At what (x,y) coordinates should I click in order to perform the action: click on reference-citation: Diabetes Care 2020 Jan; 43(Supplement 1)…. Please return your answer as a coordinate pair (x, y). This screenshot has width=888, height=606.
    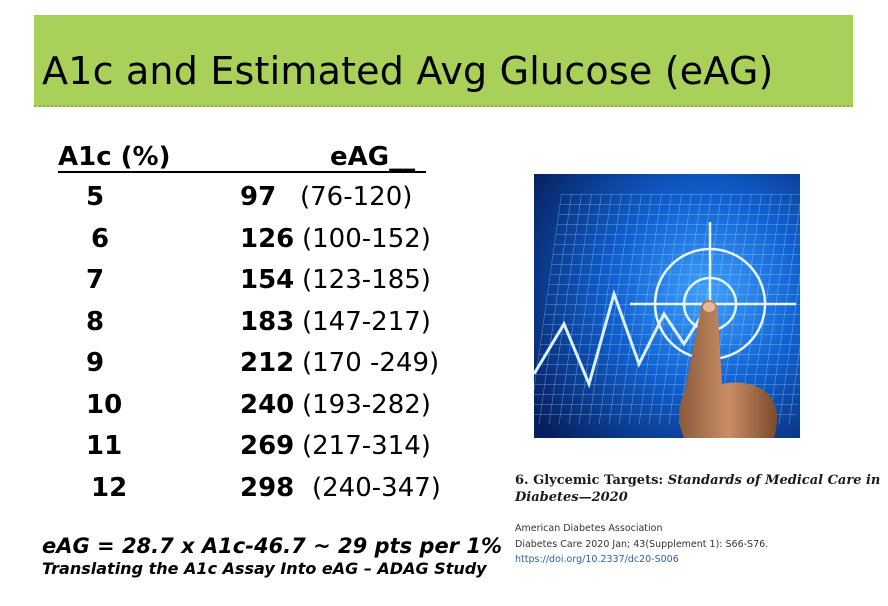
    Looking at the image, I should click on (642, 544).